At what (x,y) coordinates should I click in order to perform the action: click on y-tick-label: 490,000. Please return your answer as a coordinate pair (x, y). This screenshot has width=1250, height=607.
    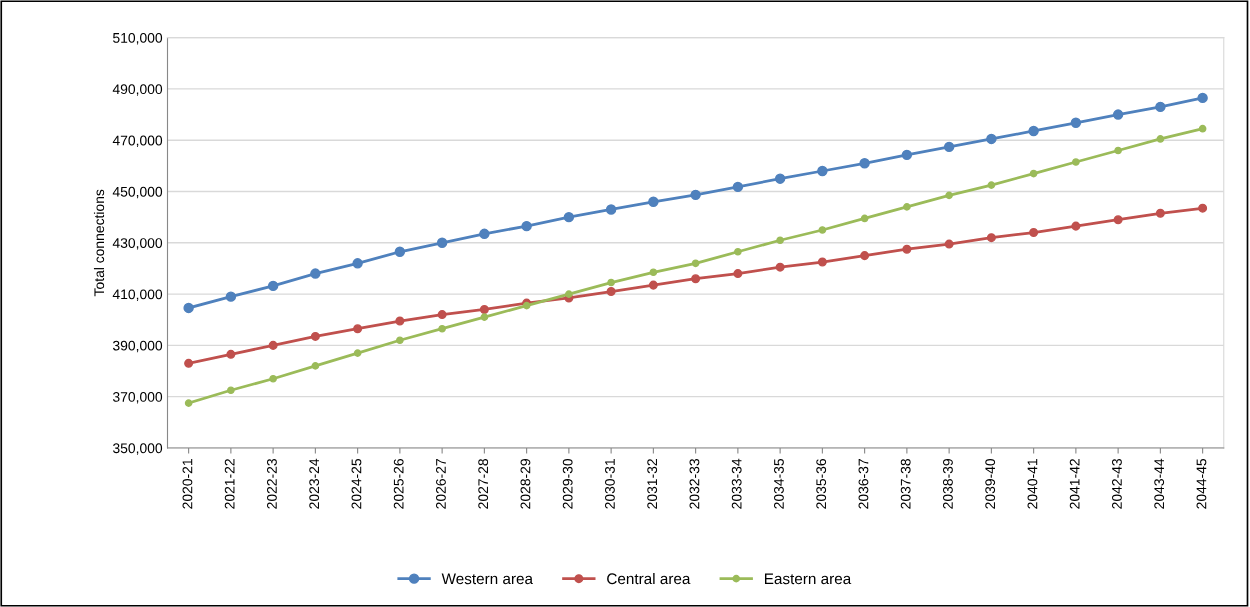
    Looking at the image, I should click on (137, 90).